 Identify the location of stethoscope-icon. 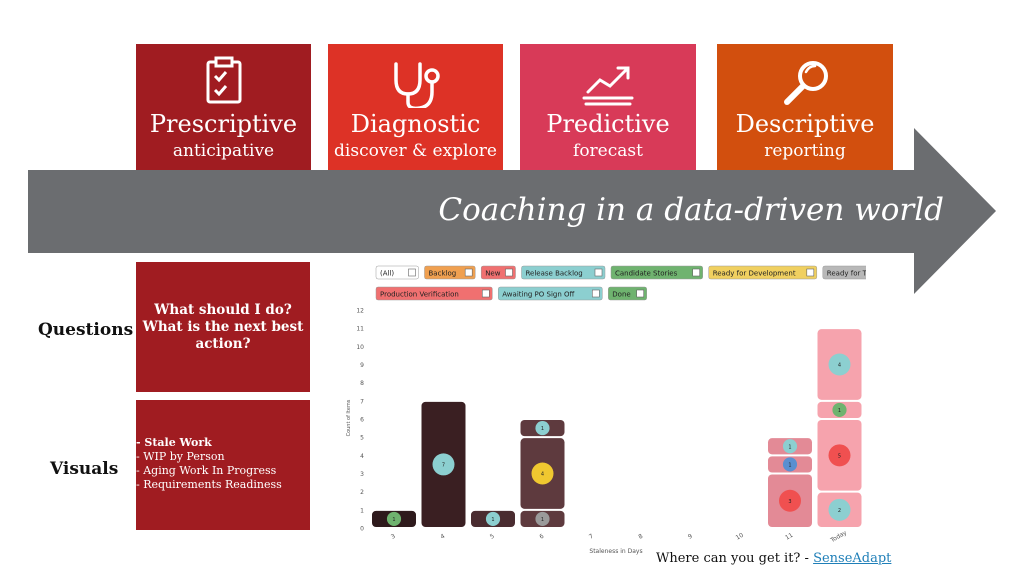
(415, 81).